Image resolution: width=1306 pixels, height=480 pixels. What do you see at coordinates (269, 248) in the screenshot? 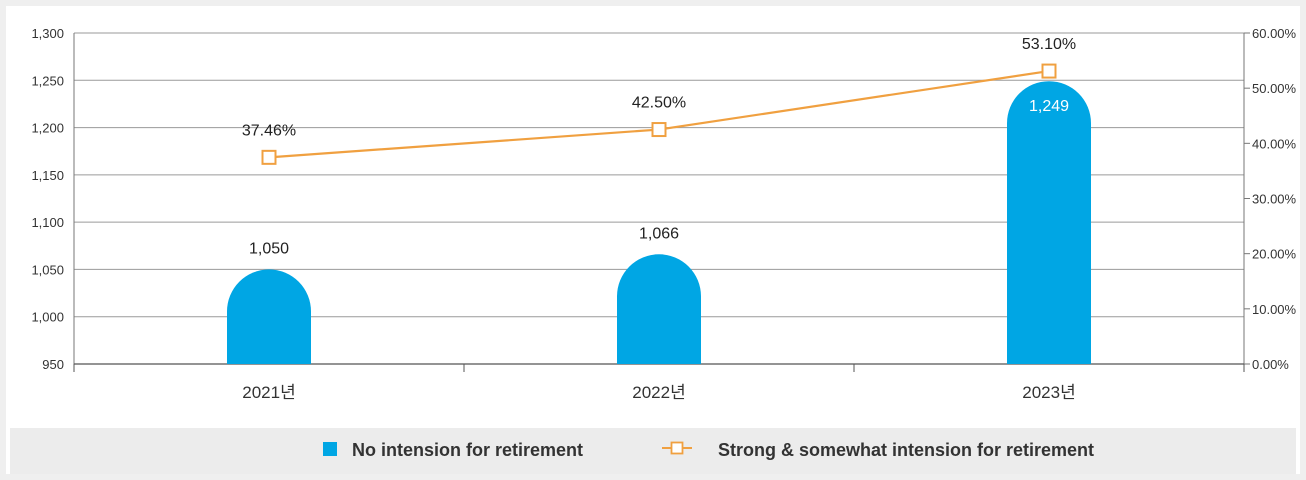
I see `bar-data-label: 1,050` at bounding box center [269, 248].